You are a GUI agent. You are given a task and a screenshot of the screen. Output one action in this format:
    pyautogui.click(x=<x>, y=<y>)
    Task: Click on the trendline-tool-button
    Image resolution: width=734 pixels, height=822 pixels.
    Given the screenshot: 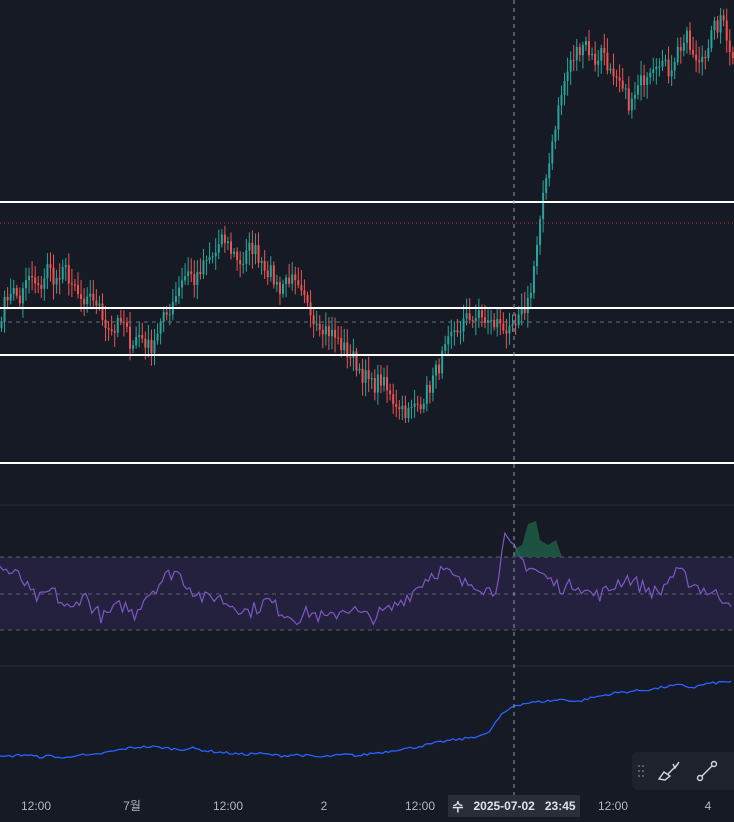 What is the action you would take?
    pyautogui.click(x=707, y=771)
    